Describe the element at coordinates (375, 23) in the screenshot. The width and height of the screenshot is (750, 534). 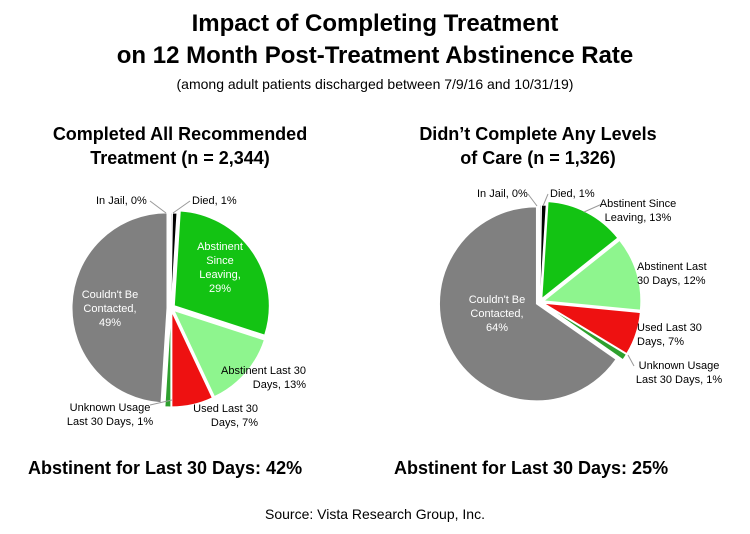
I see `chart-title-line1: Impact of Completing Treatment` at that location.